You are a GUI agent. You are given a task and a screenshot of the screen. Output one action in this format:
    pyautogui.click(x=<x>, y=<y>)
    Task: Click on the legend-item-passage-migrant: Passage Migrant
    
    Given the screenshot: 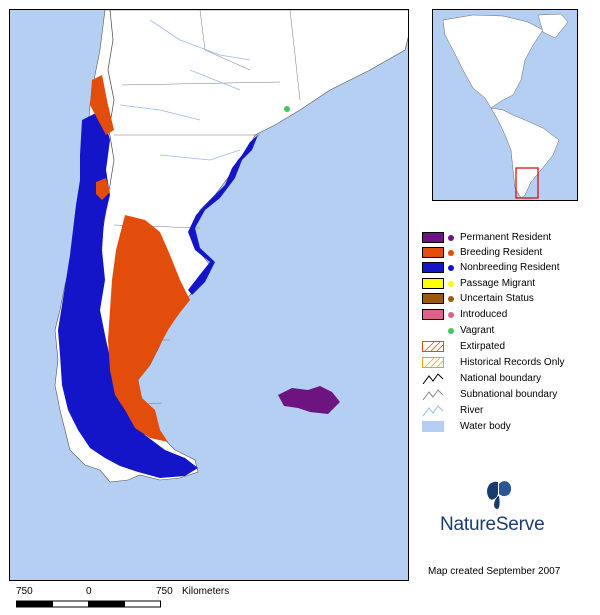 What is the action you would take?
    pyautogui.click(x=510, y=284)
    